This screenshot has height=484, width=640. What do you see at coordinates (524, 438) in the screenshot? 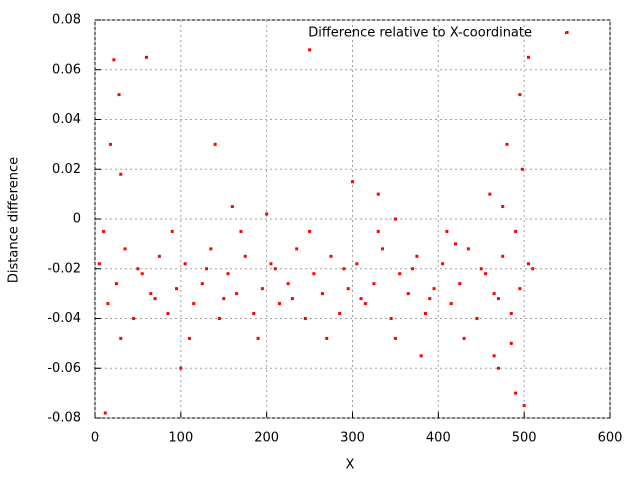
I see `x-tick-label: 500` at bounding box center [524, 438].